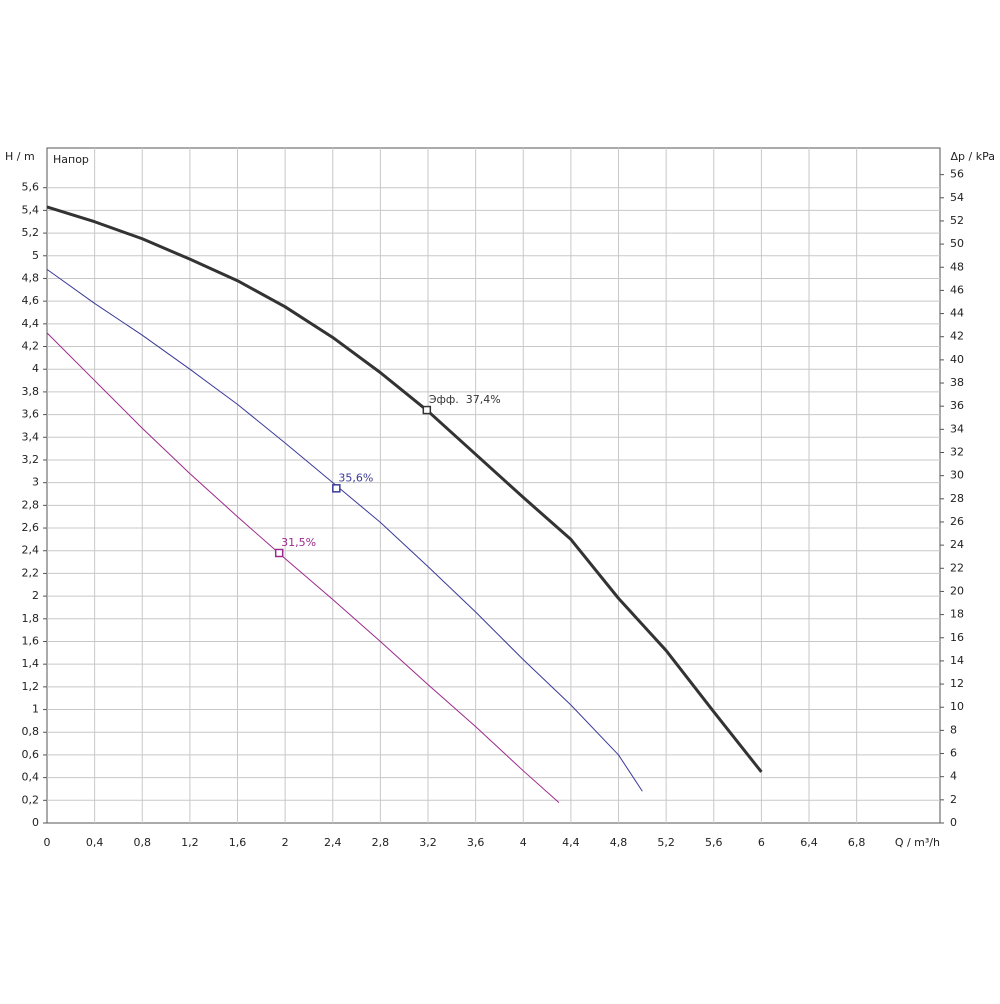 The width and height of the screenshot is (1000, 1004). Describe the element at coordinates (957, 359) in the screenshot. I see `y2-tick-label: 40` at that location.